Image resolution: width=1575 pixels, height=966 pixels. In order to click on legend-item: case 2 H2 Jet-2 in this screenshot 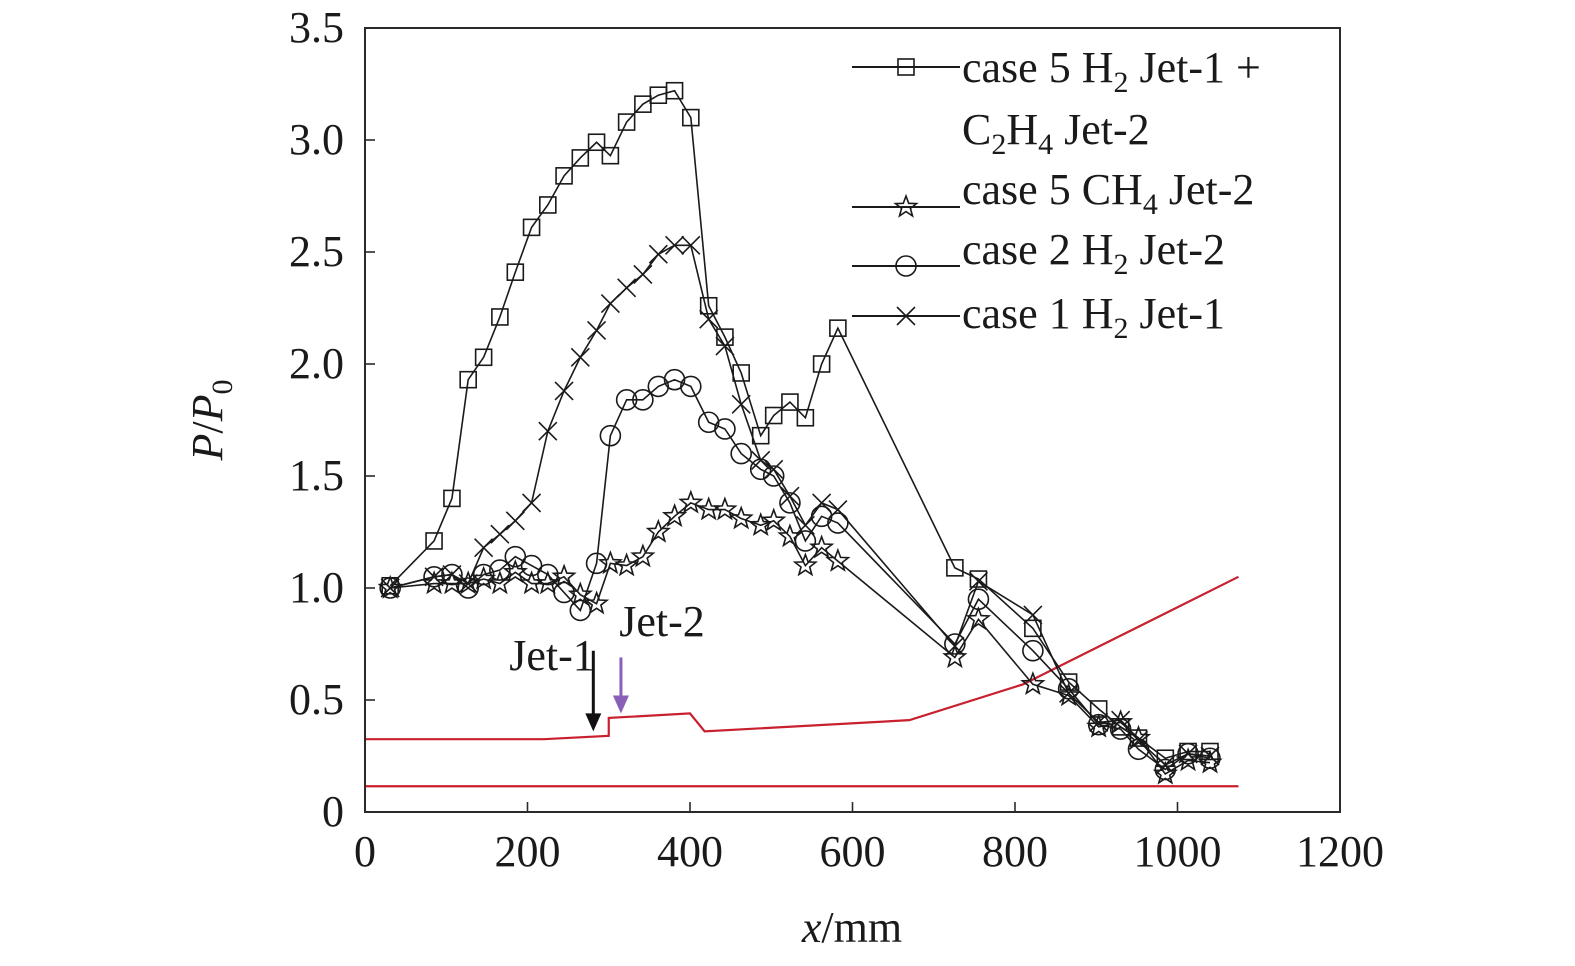, I will do `click(1038, 253)`.